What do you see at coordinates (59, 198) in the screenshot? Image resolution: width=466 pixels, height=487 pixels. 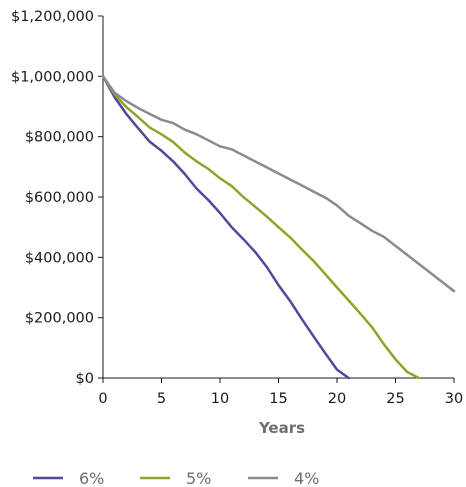 I see `y-tick-label: $600,000` at bounding box center [59, 198].